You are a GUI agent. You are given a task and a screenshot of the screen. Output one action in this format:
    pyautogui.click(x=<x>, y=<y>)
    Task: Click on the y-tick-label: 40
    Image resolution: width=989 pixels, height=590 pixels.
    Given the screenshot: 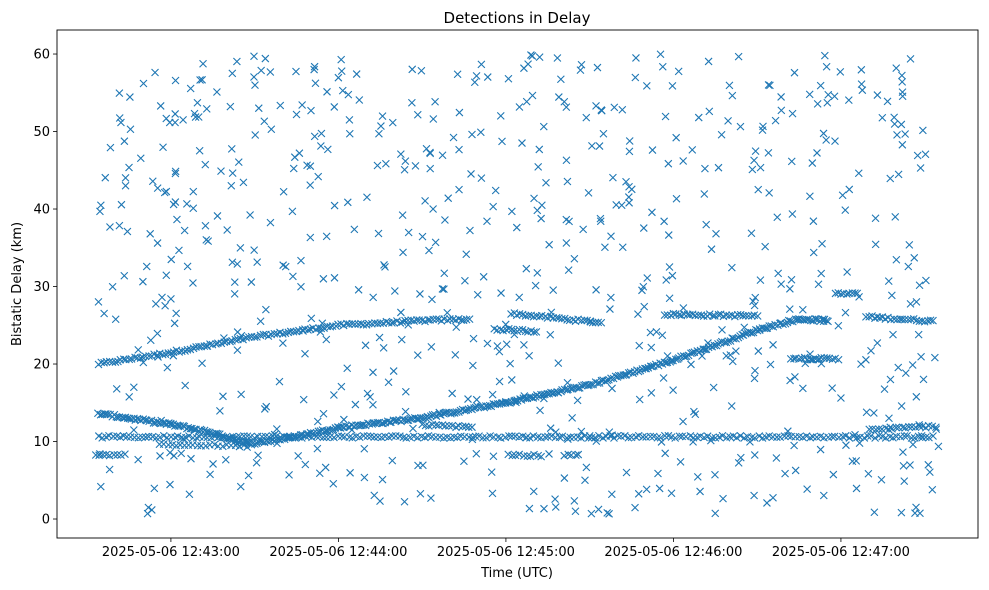 What is the action you would take?
    pyautogui.click(x=41, y=210)
    